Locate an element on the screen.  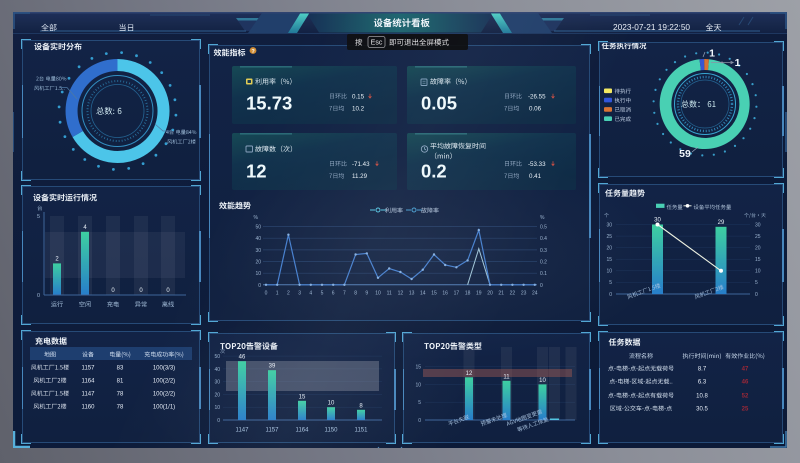
svg-text: -71.43 is located at coordinates (361, 164).